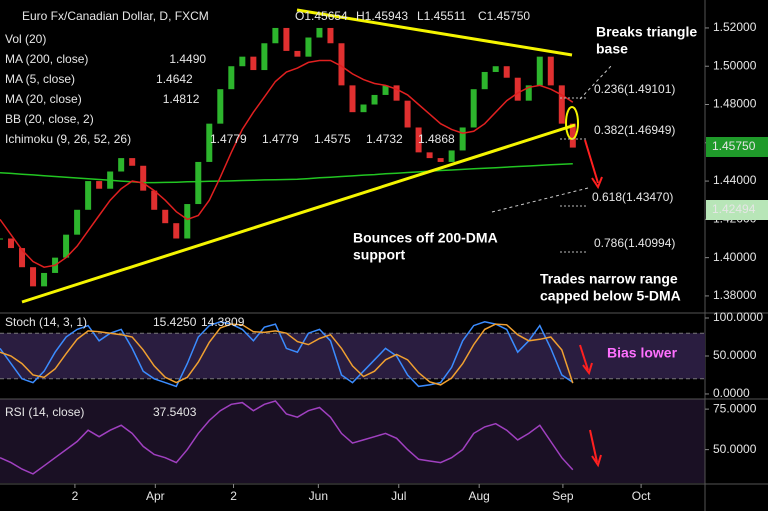 The height and width of the screenshot is (511, 768). What do you see at coordinates (441, 16) in the screenshot?
I see `ohlc-label: L1.45511` at bounding box center [441, 16].